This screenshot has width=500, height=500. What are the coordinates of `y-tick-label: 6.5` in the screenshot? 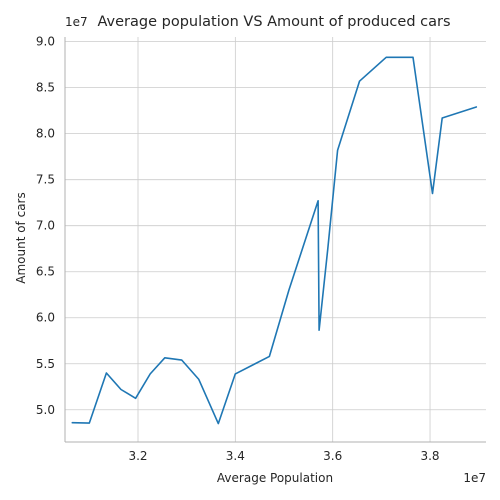 It's located at (45, 272).